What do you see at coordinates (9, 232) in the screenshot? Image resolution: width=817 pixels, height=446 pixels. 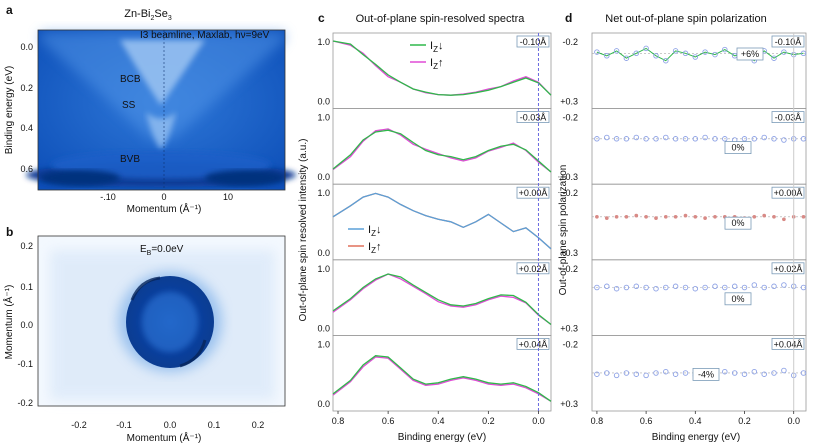 I see `panel-b-letter: b` at bounding box center [9, 232].